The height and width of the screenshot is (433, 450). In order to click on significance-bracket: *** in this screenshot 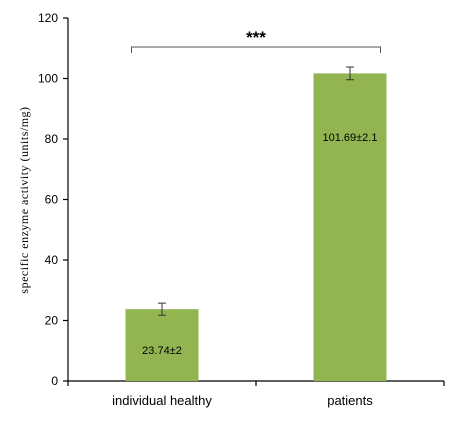, I will do `click(256, 40)`.